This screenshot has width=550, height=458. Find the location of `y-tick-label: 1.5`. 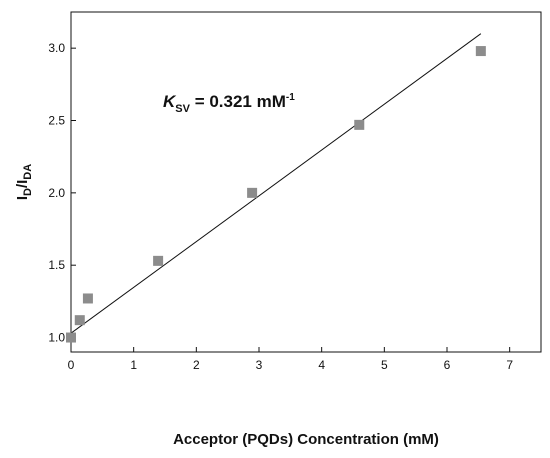

y-tick-label: 1.5 is located at coordinates (56, 265).